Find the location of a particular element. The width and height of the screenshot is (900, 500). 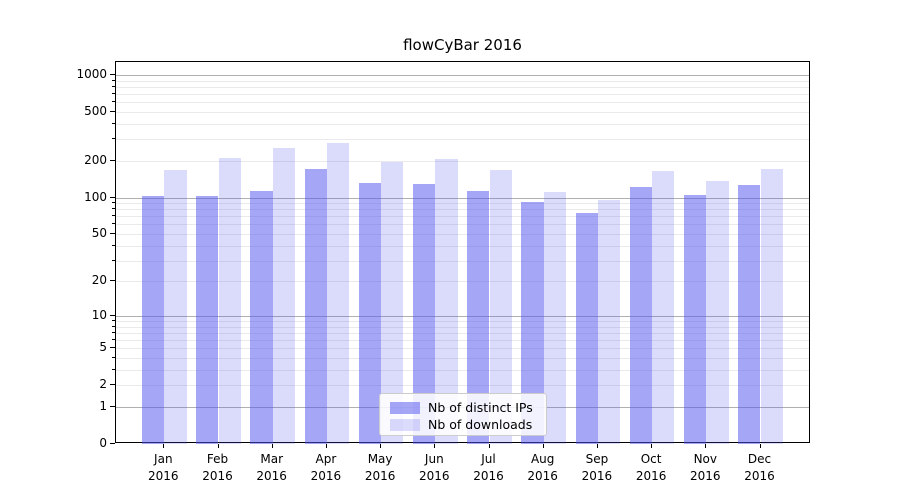

x-tick-label-may: May 2016 is located at coordinates (380, 468).